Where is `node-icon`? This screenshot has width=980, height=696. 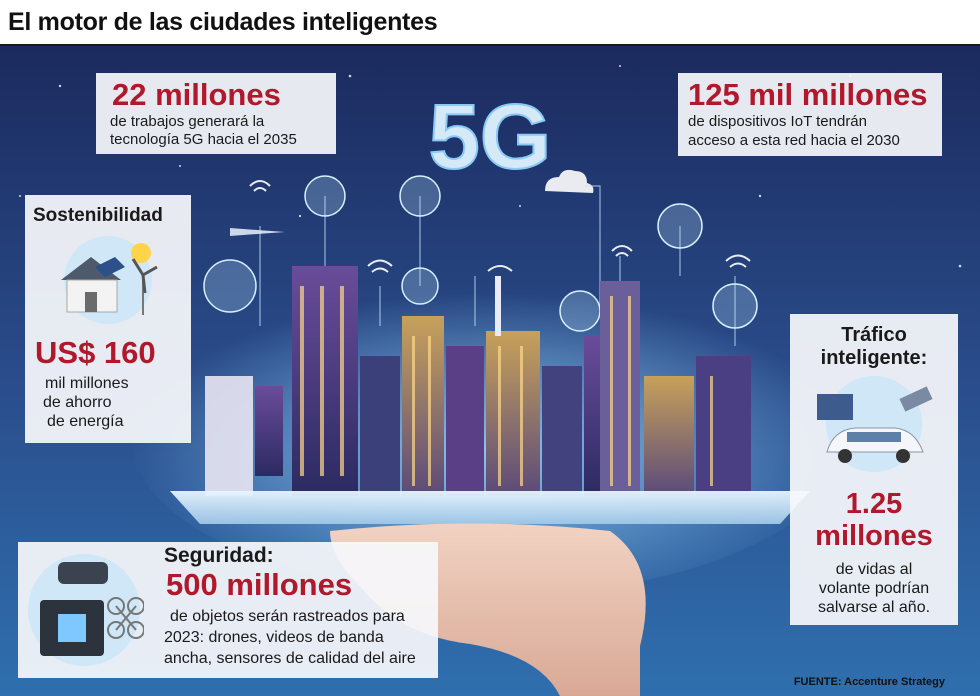 node-icon is located at coordinates (325, 196).